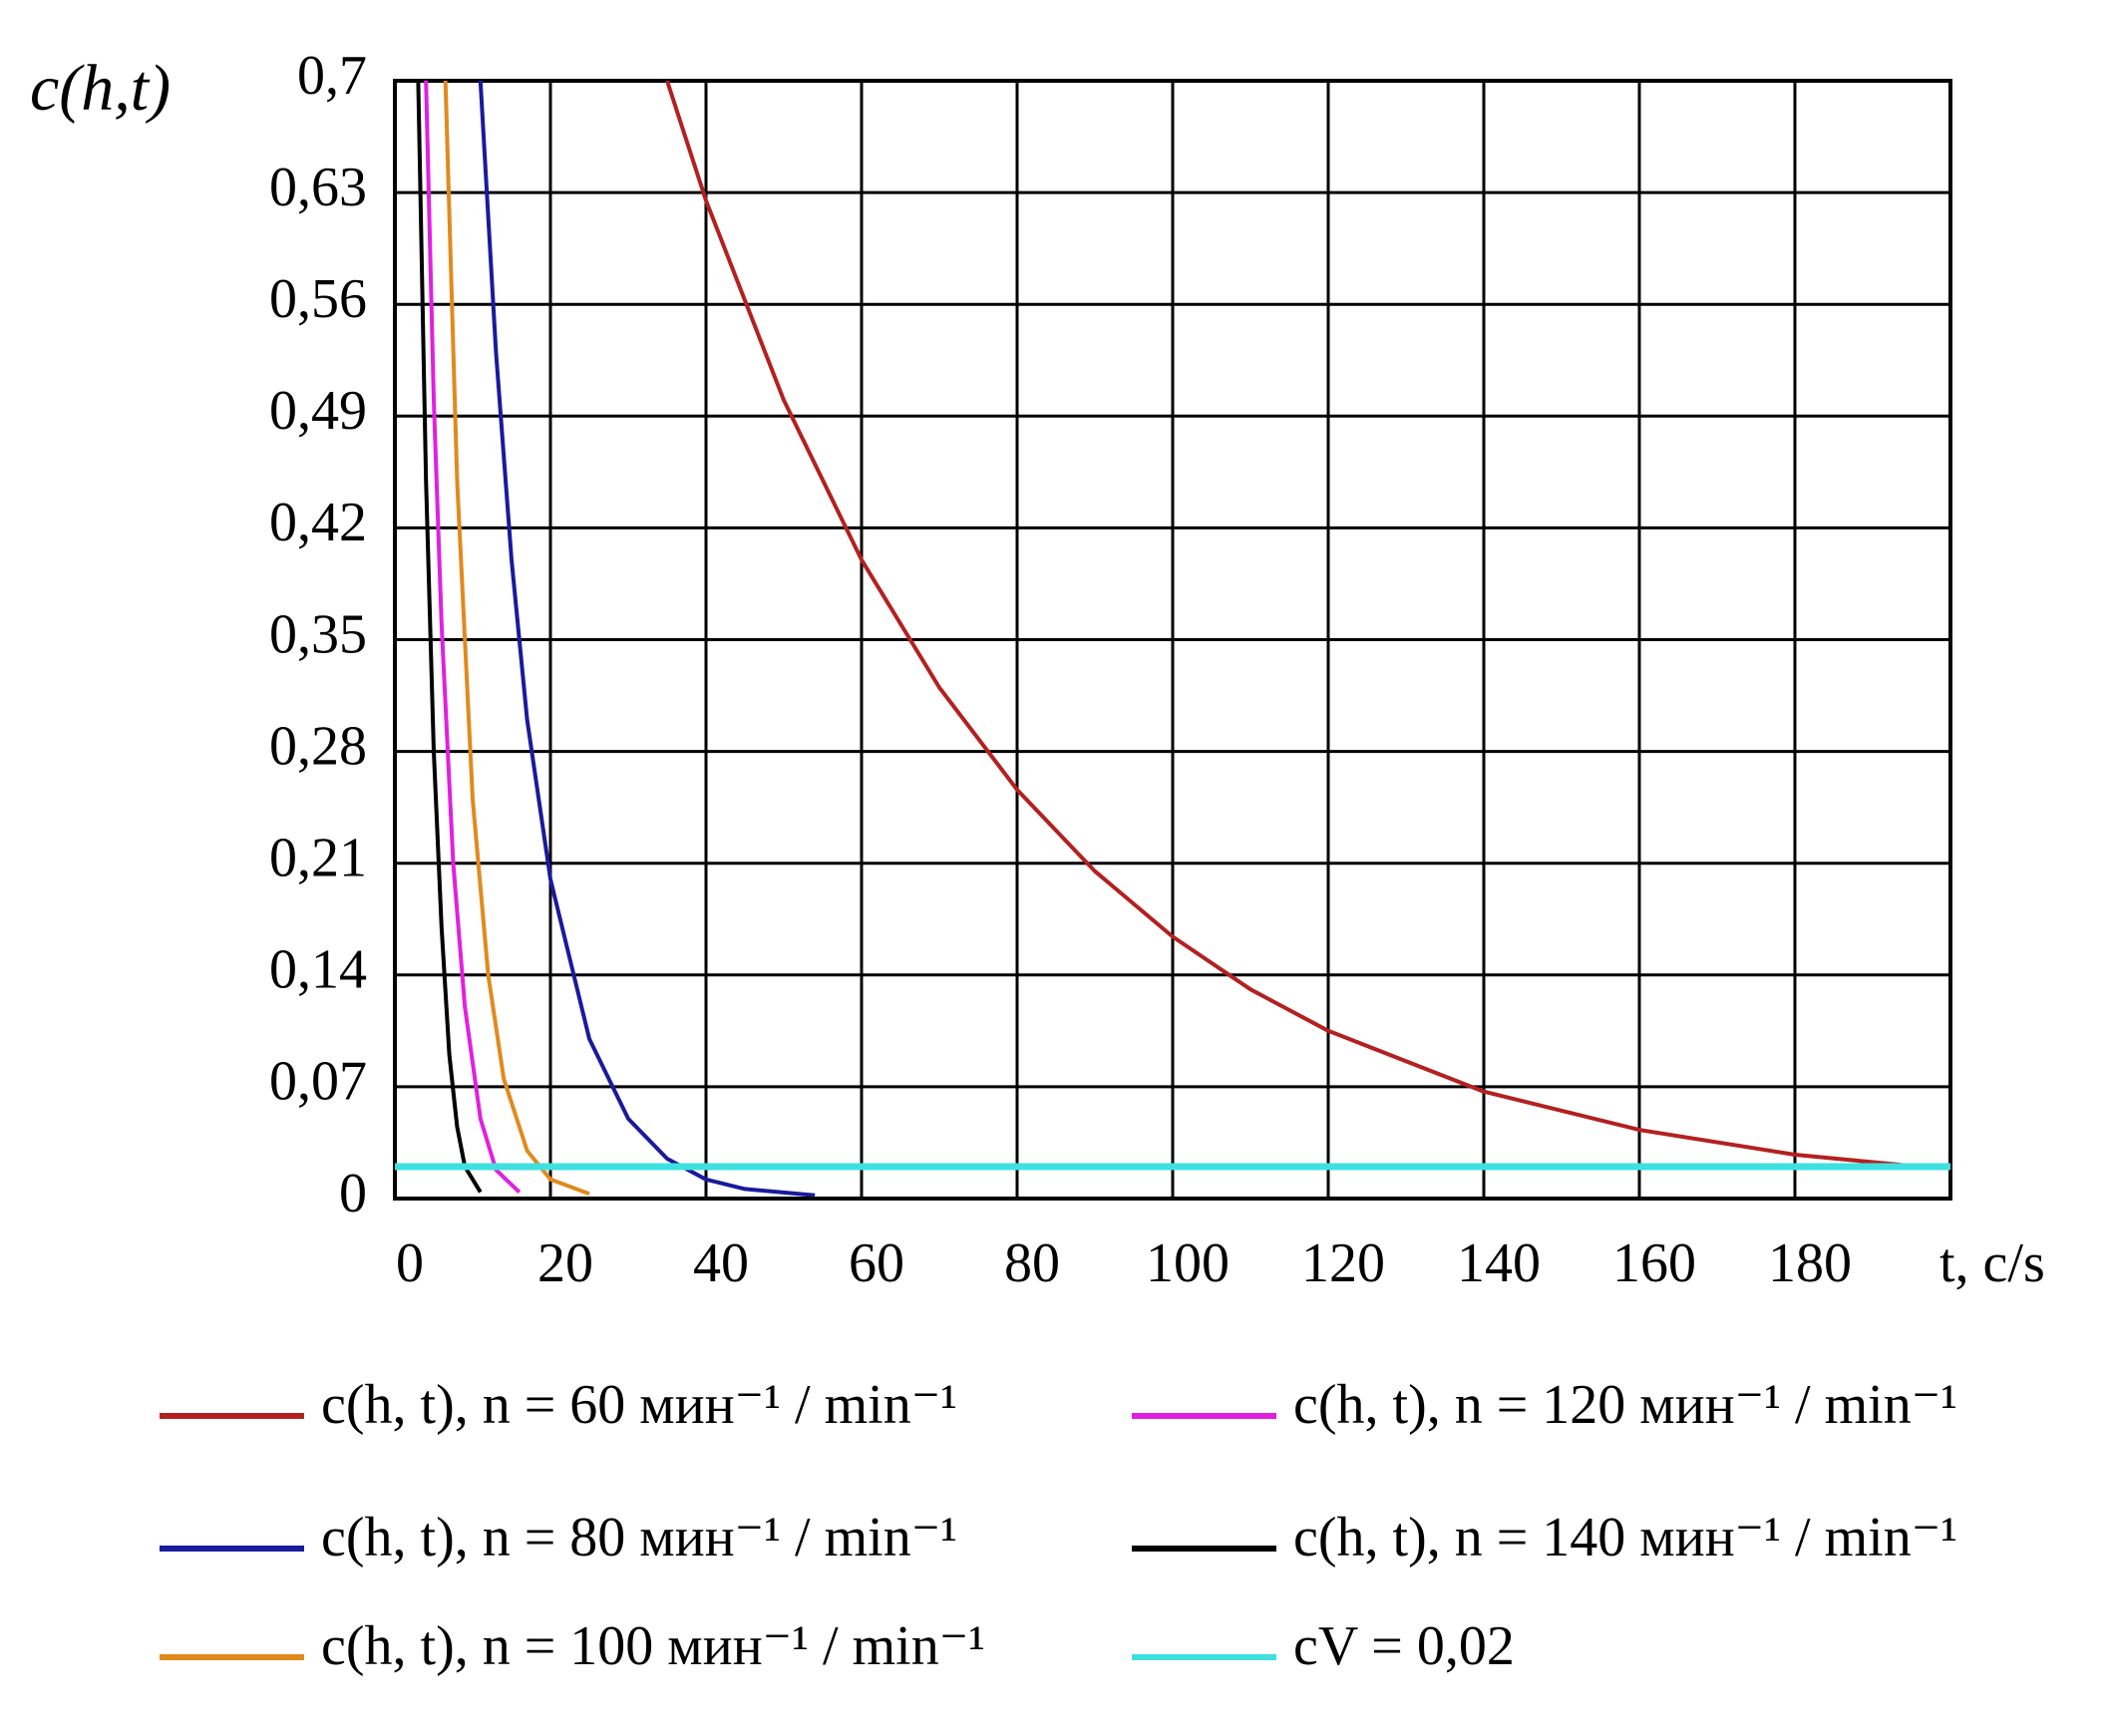 The width and height of the screenshot is (2113, 1736). I want to click on y-tick-label: 0,49, so click(318, 411).